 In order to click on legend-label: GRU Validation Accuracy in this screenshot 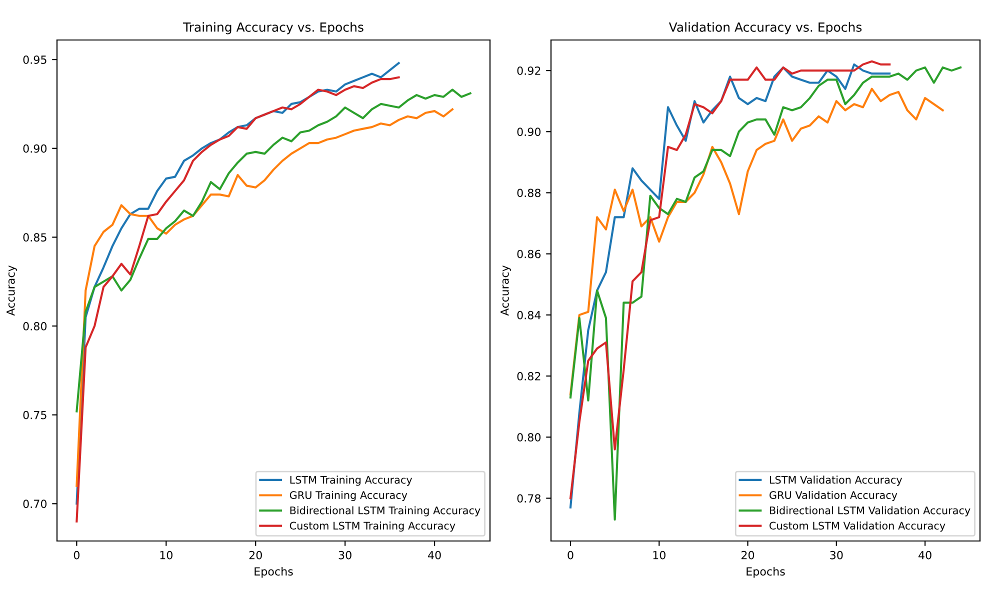, I will do `click(834, 496)`.